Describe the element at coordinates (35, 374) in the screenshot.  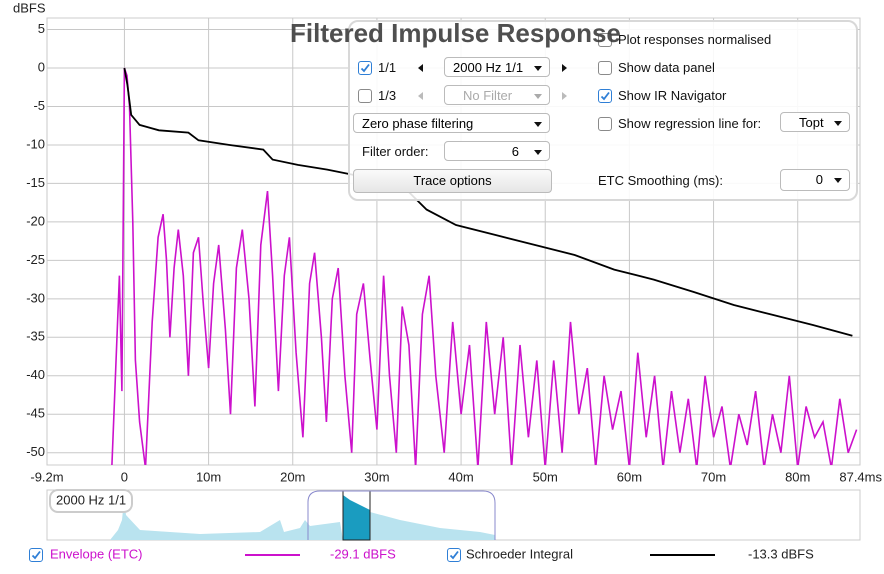
I see `y-tick-label: -40` at that location.